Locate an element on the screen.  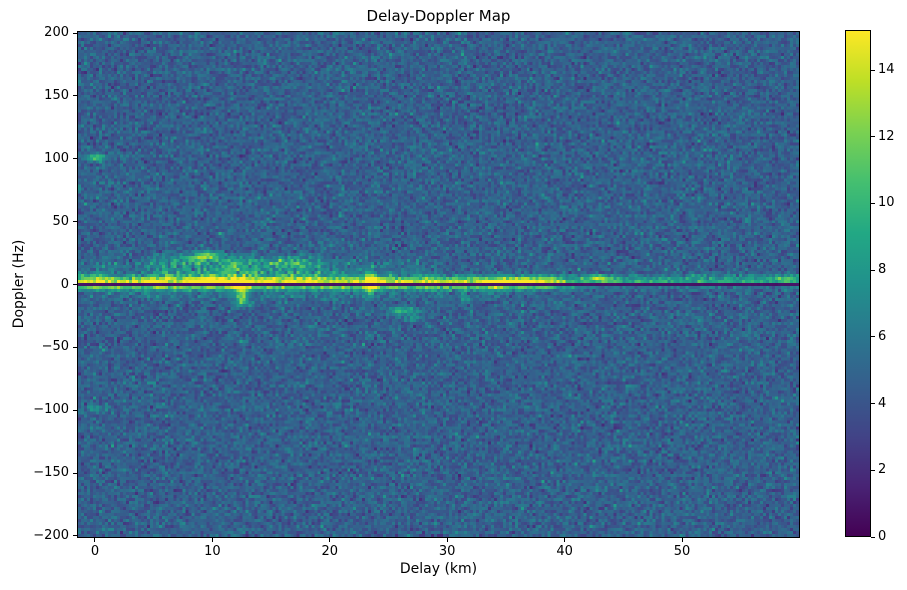
x-tick-label: 40 is located at coordinates (564, 551).